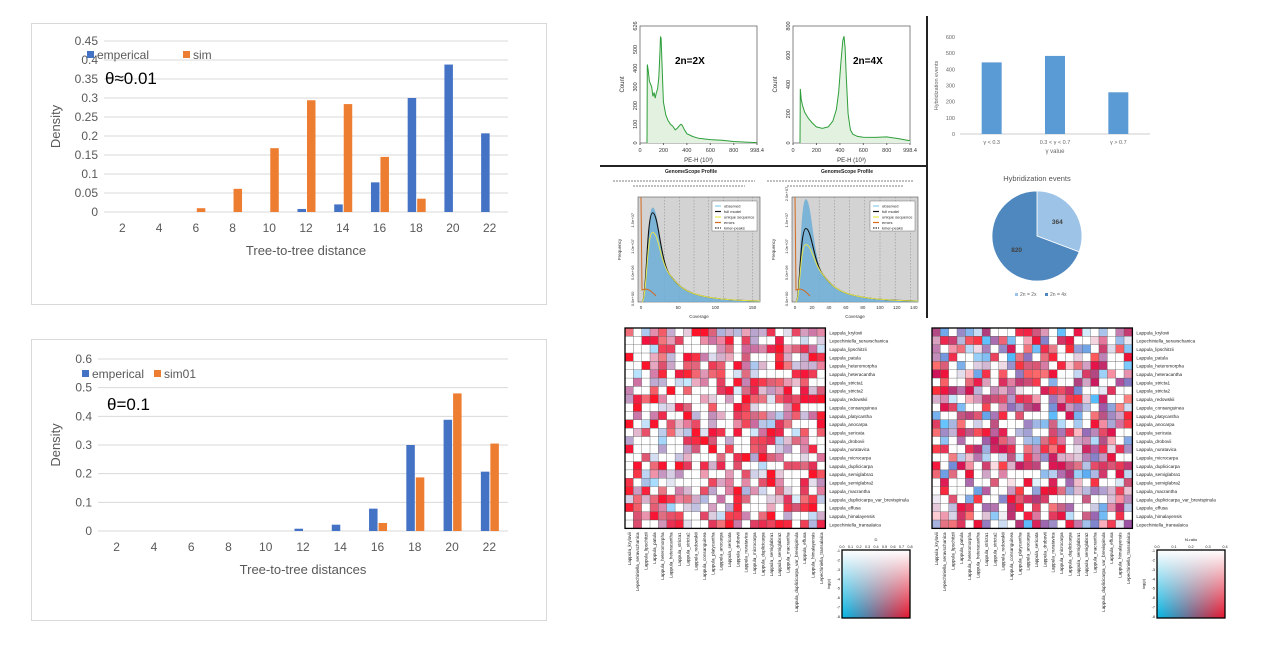  I want to click on y-axis-label: Frequency, so click(619, 249).